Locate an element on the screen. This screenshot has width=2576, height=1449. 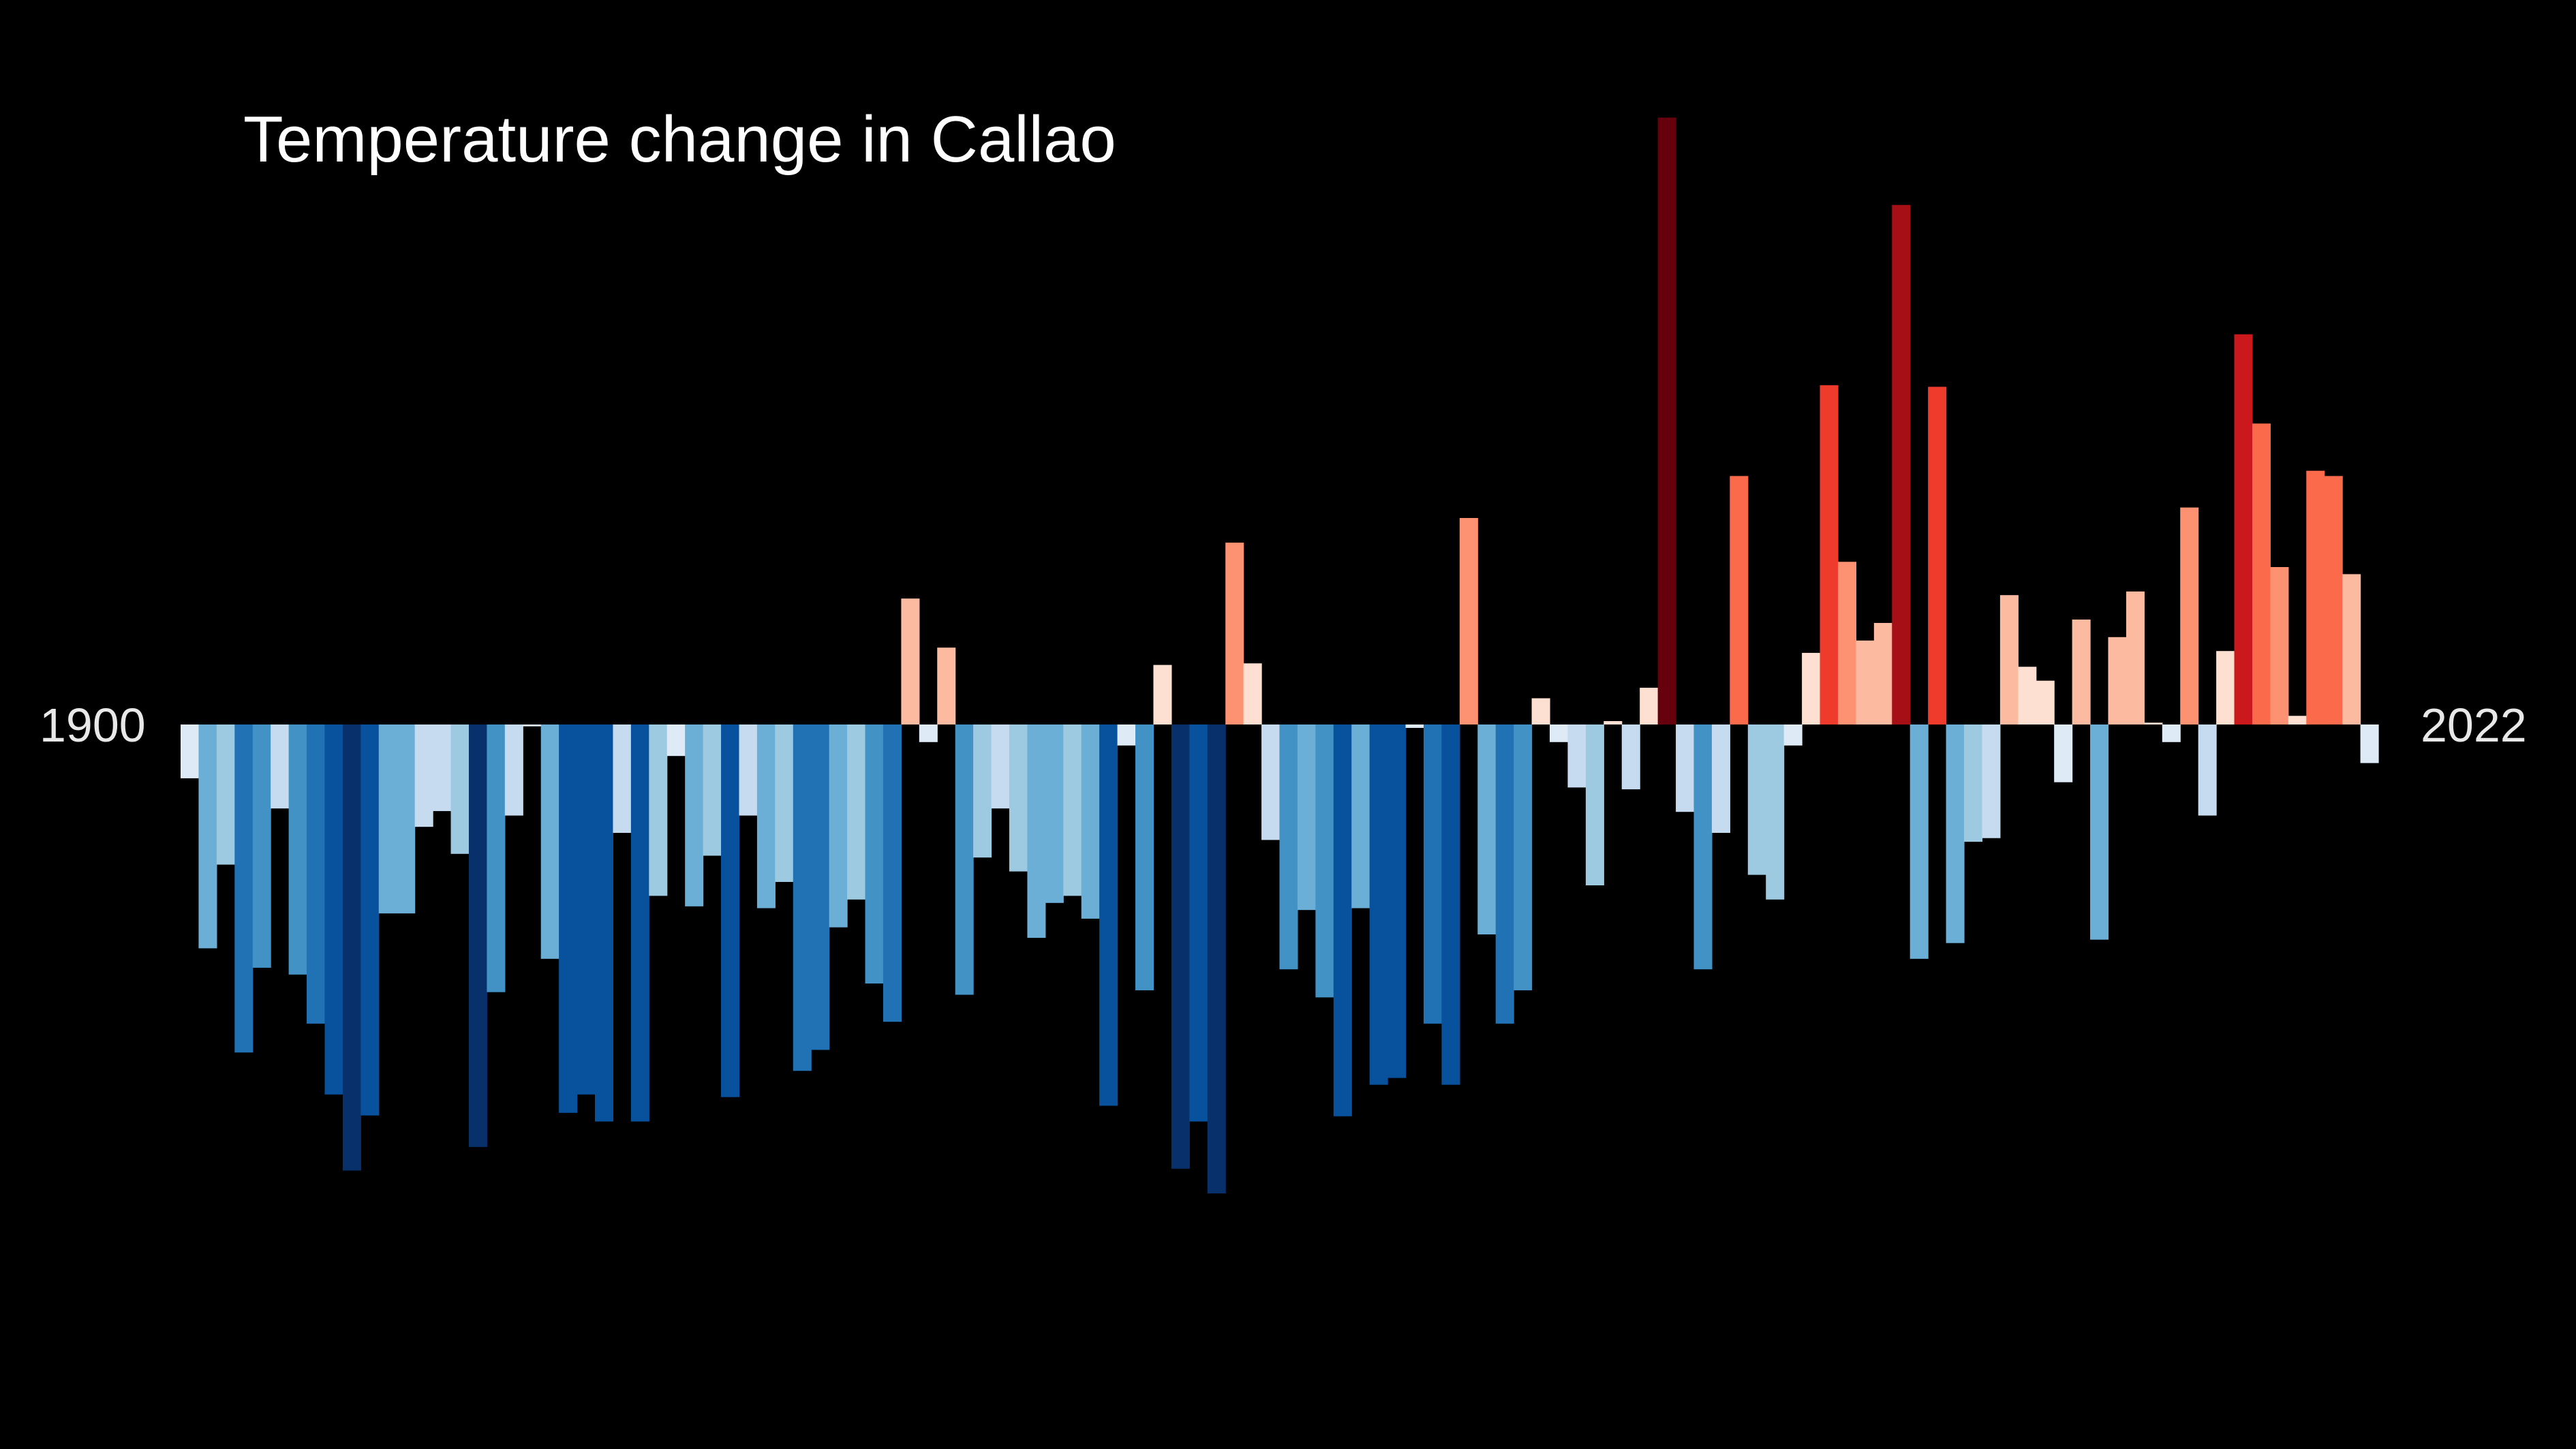
bar-2016 is located at coordinates (2279, 645).